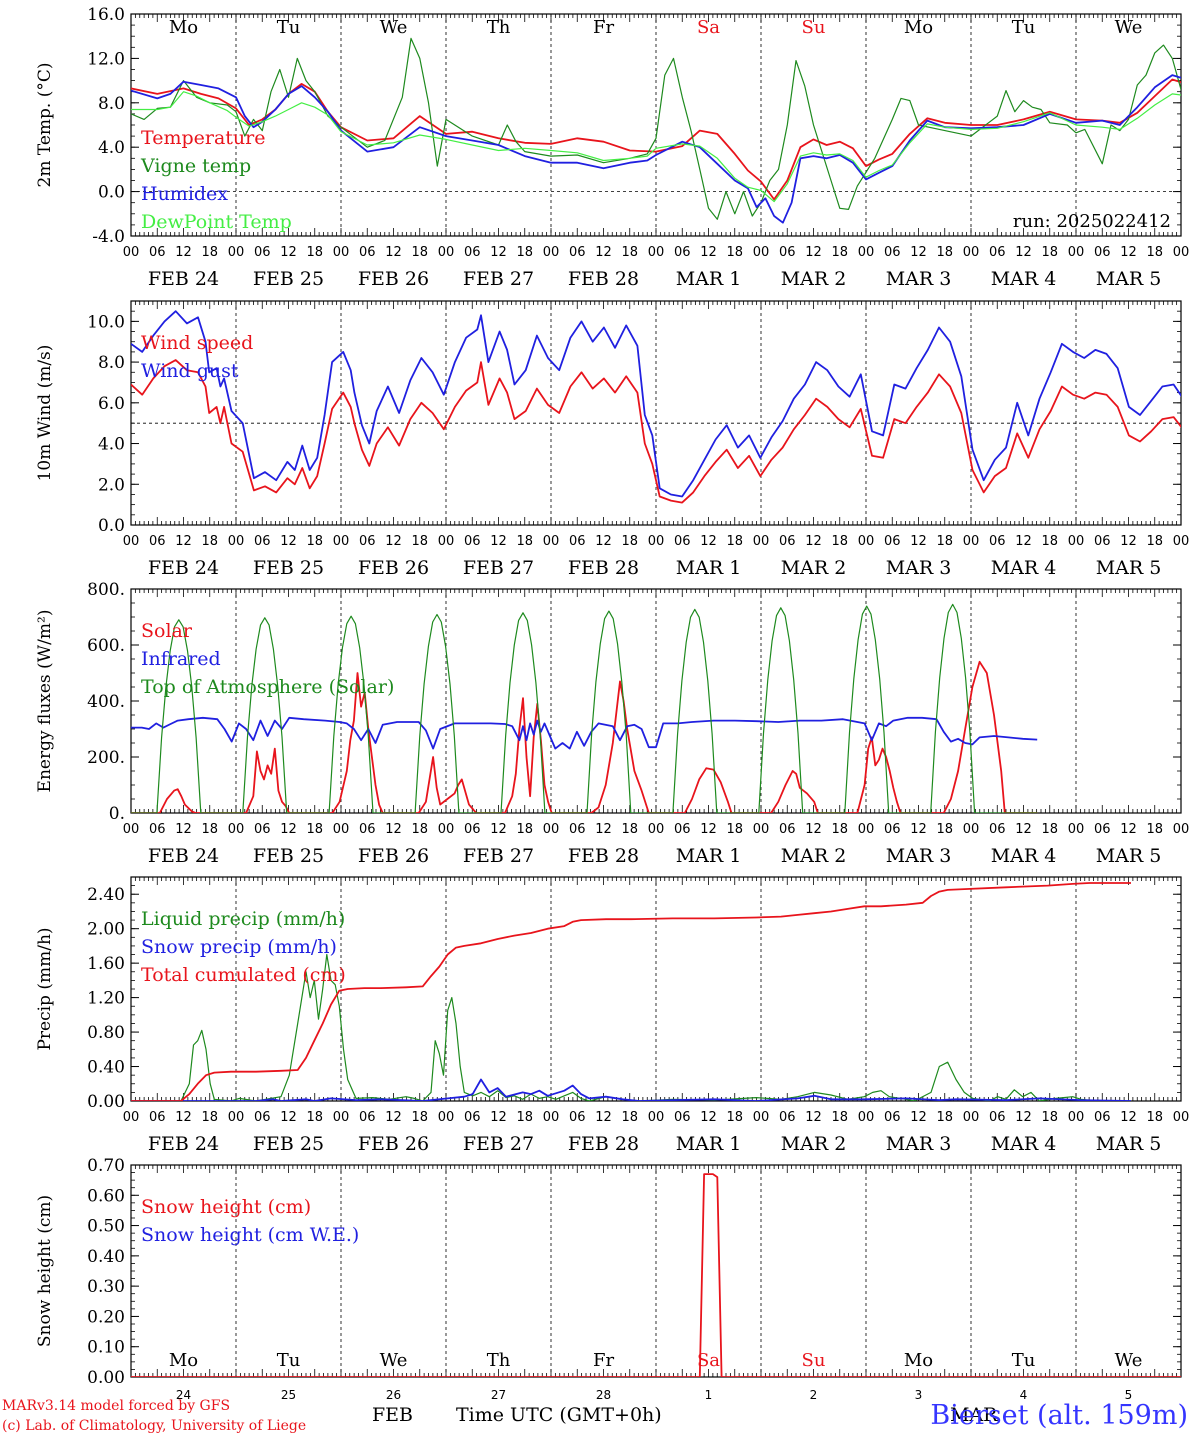  What do you see at coordinates (559, 1415) in the screenshot?
I see `time-axis-label: Time UTC (GMT+0h)` at bounding box center [559, 1415].